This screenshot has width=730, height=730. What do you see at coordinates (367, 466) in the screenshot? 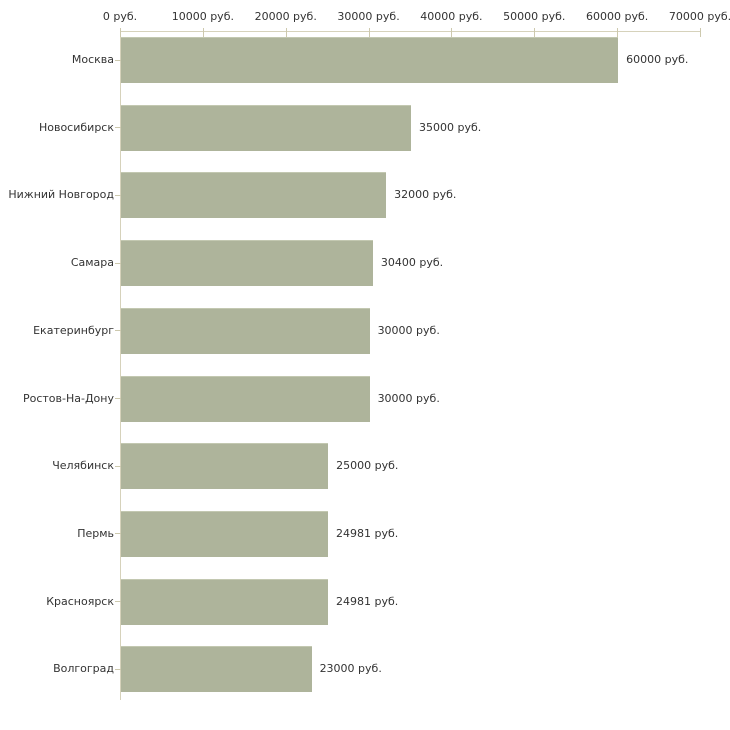
I see `bar-value-label: 25000 руб.` at bounding box center [367, 466].